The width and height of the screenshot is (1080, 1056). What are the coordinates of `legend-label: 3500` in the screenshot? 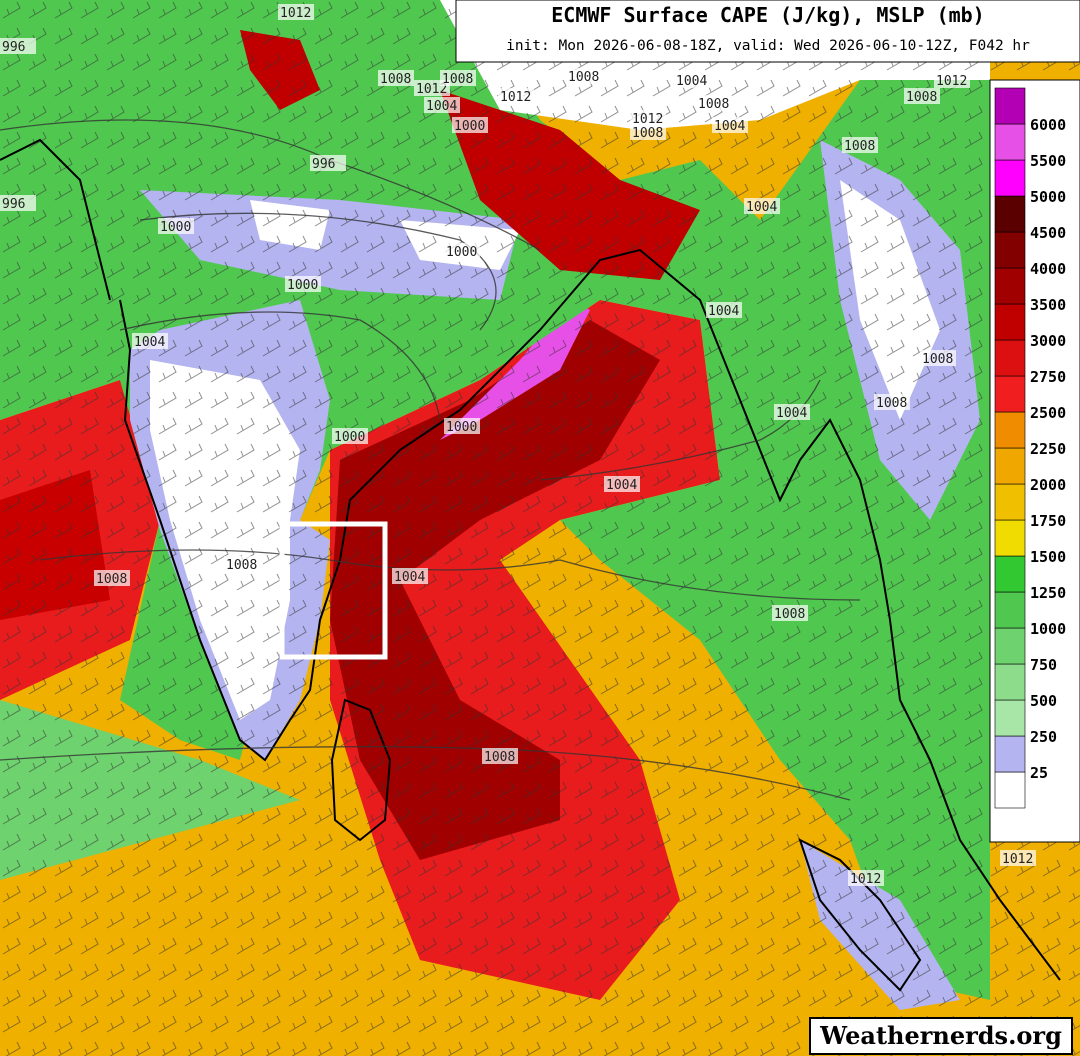 It's located at (1048, 305).